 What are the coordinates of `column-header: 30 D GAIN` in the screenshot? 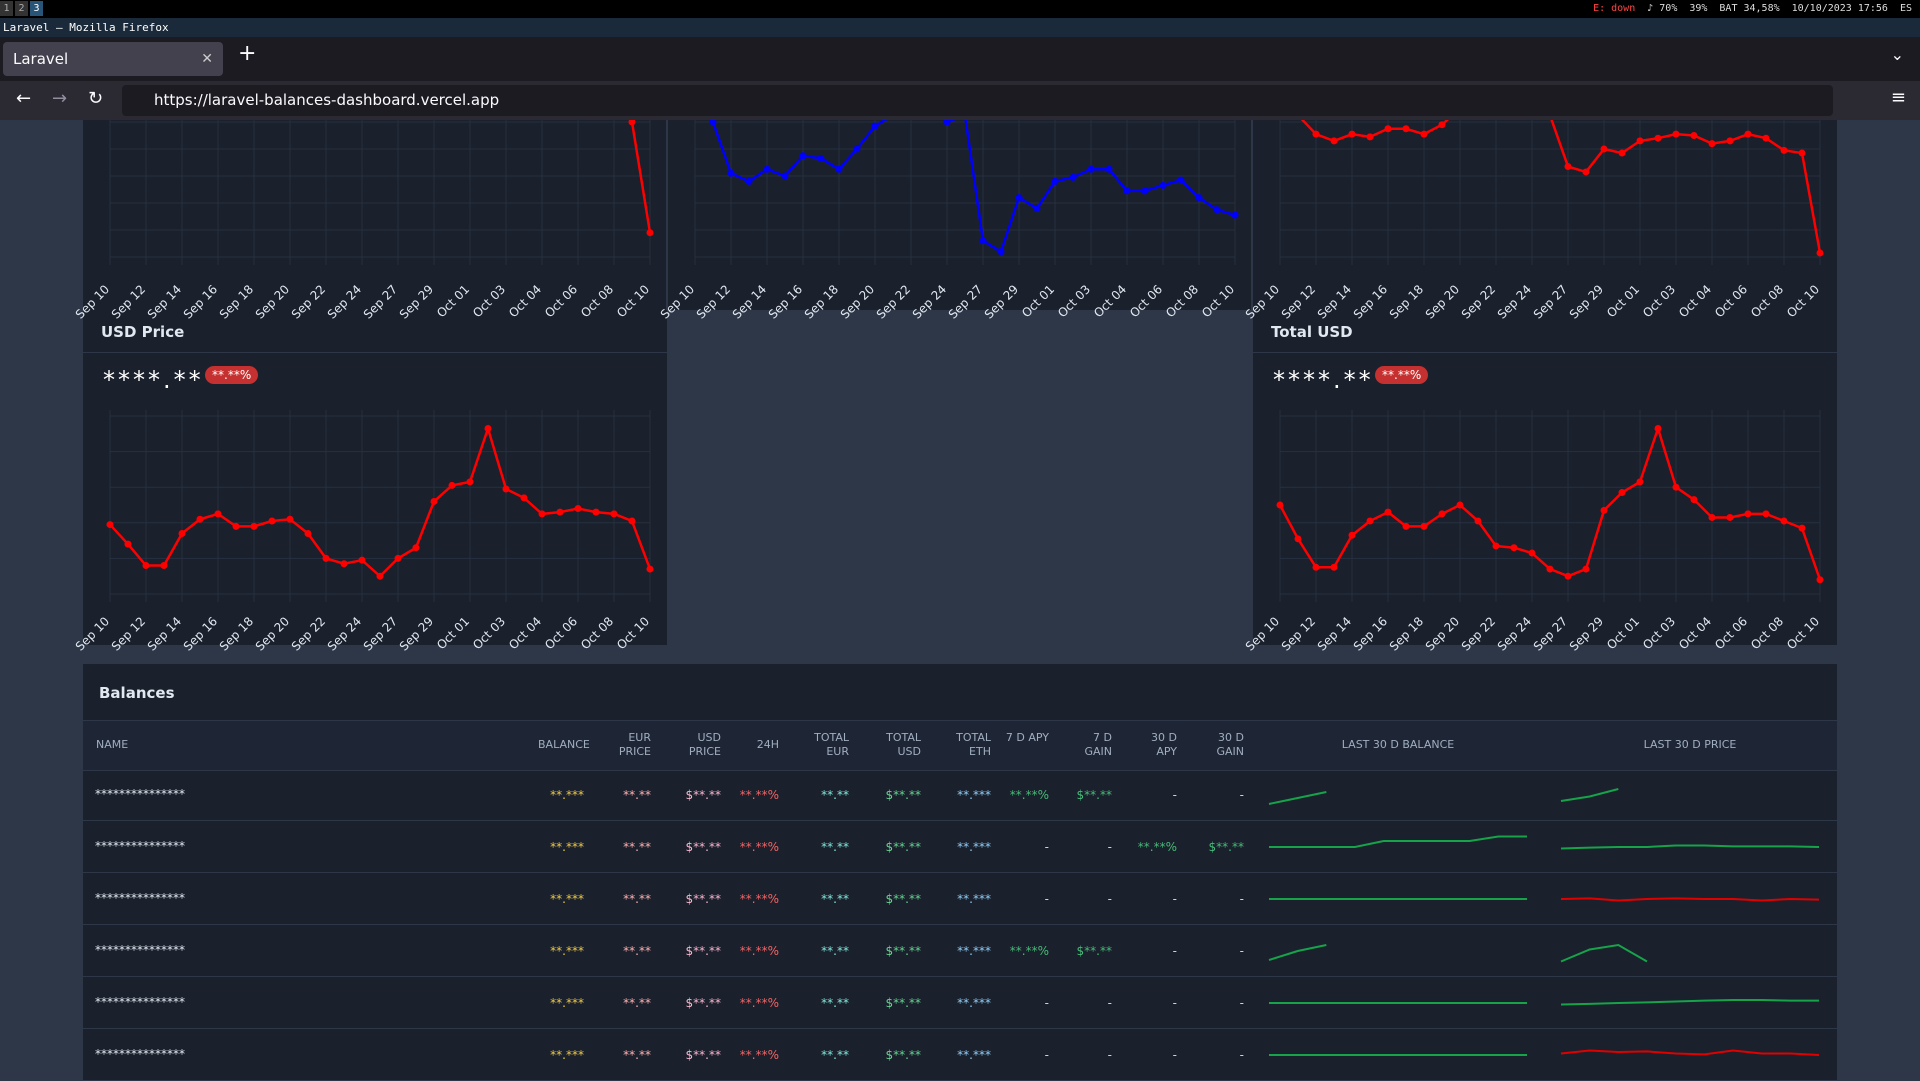 It's located at (1230, 744).